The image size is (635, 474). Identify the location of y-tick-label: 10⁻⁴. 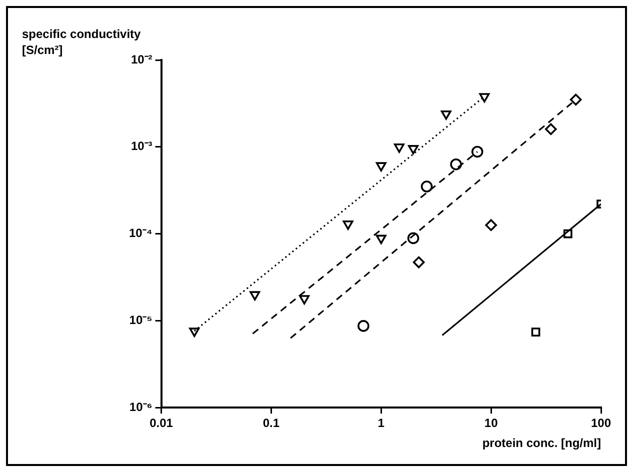
(140, 233).